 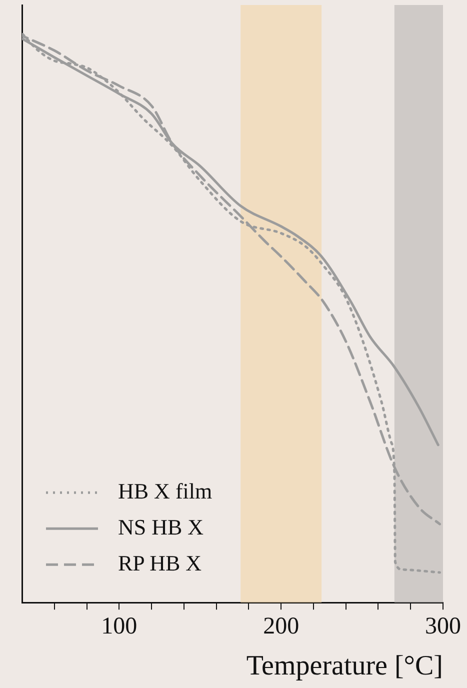 What do you see at coordinates (344, 666) in the screenshot?
I see `x-axis-title: Temperature [°C]` at bounding box center [344, 666].